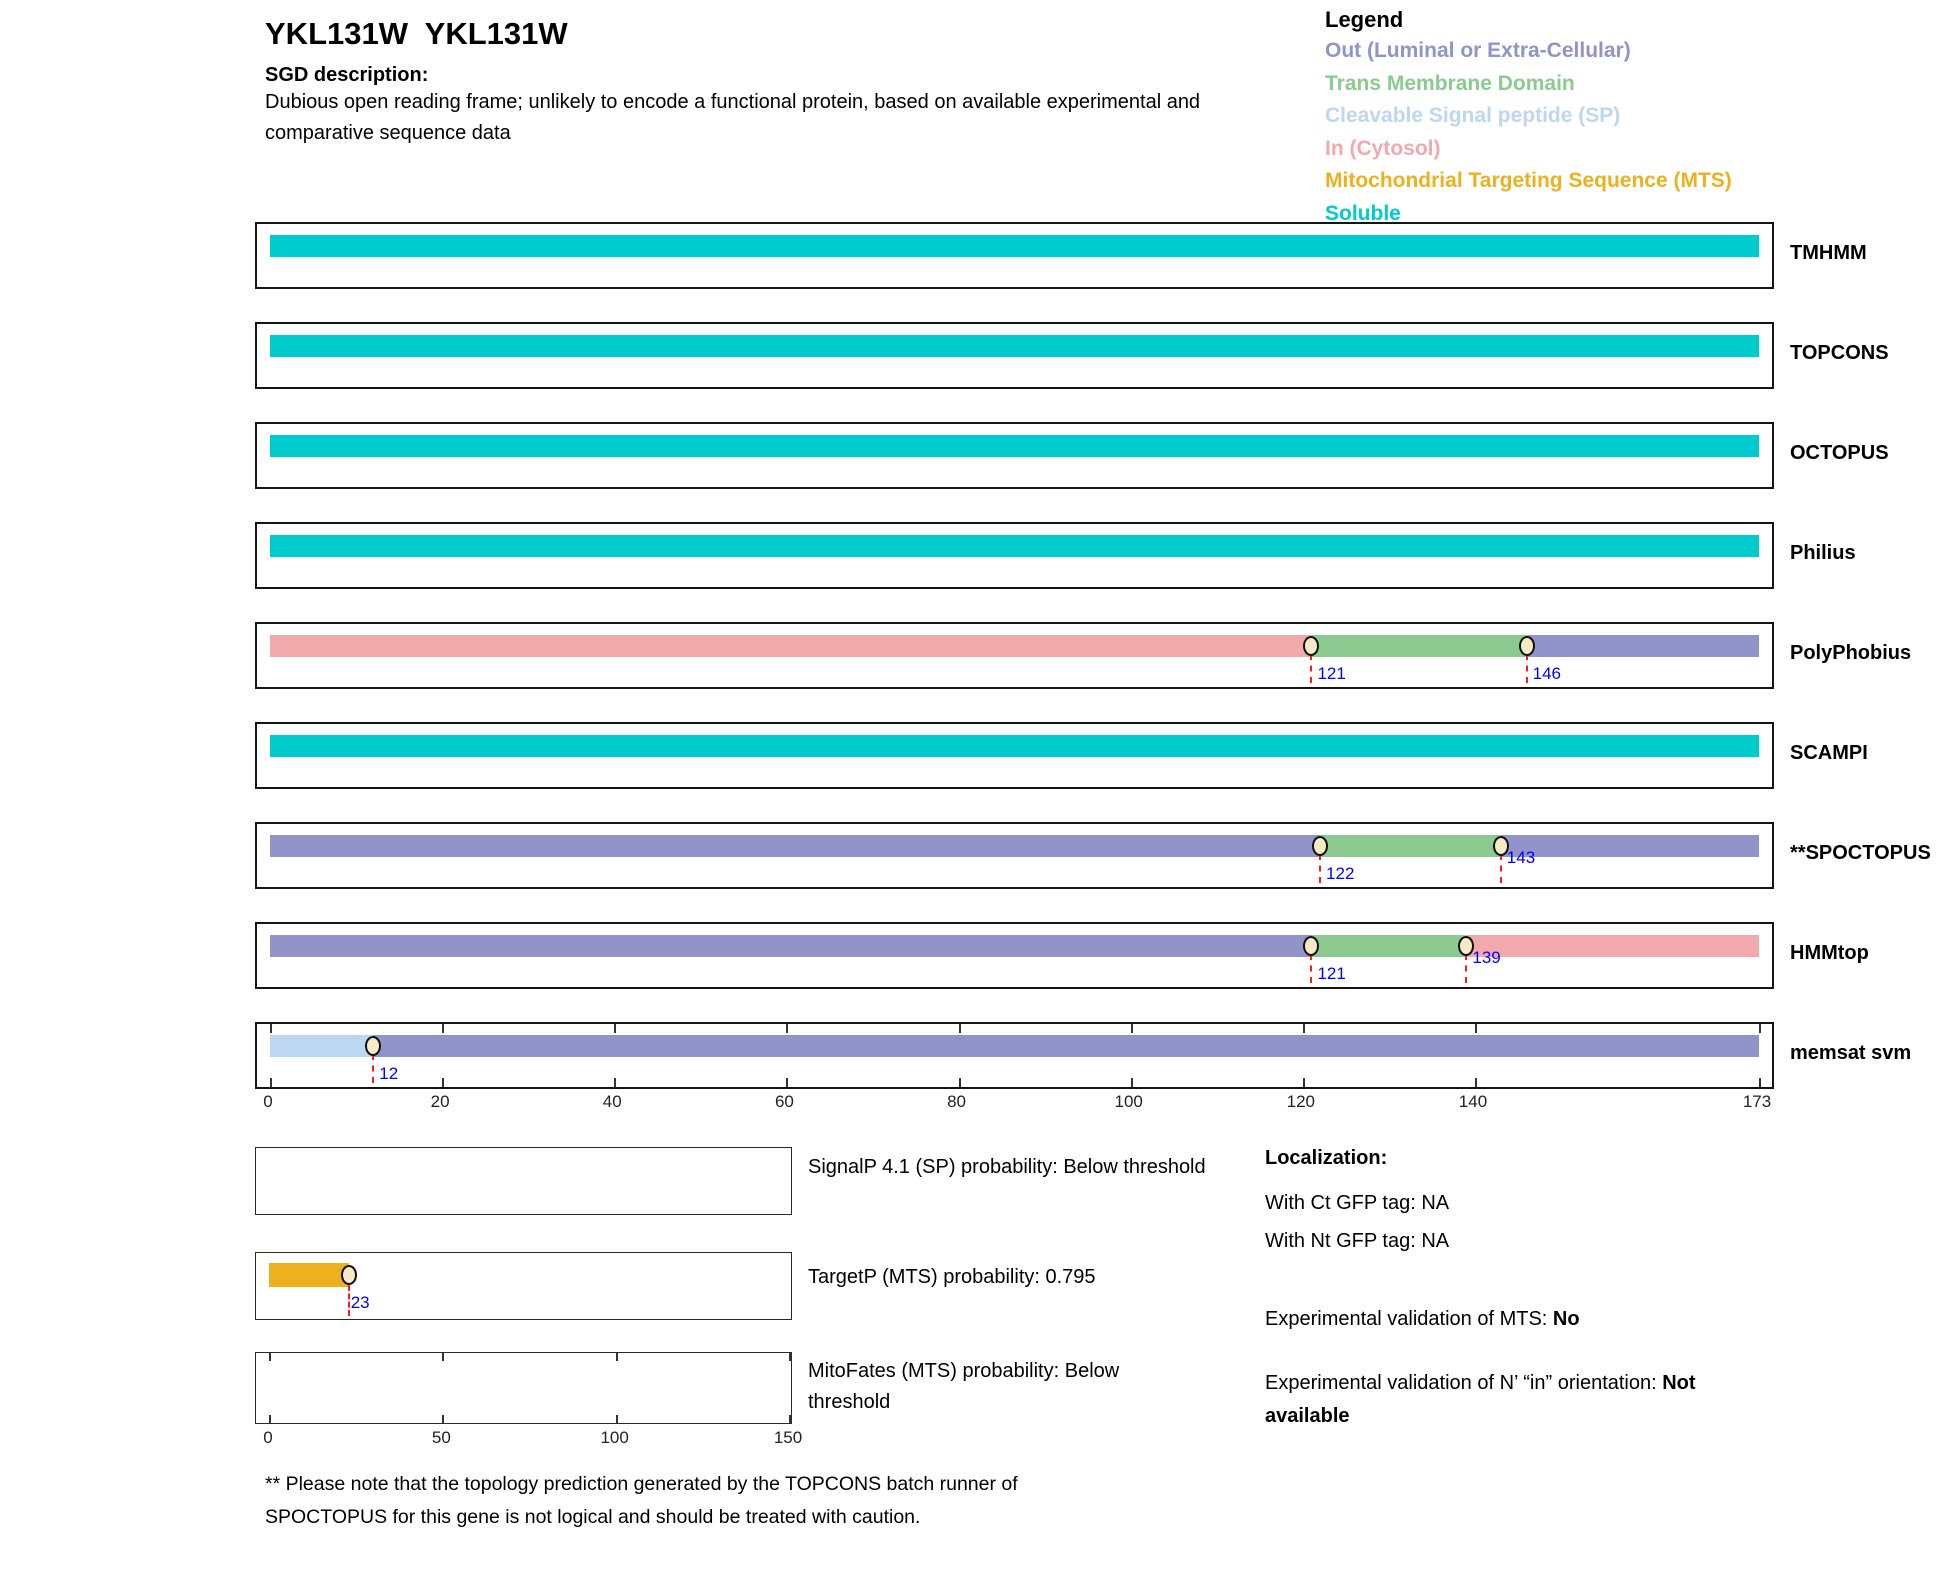  What do you see at coordinates (1363, 213) in the screenshot?
I see `legend-item-soluble: Soluble` at bounding box center [1363, 213].